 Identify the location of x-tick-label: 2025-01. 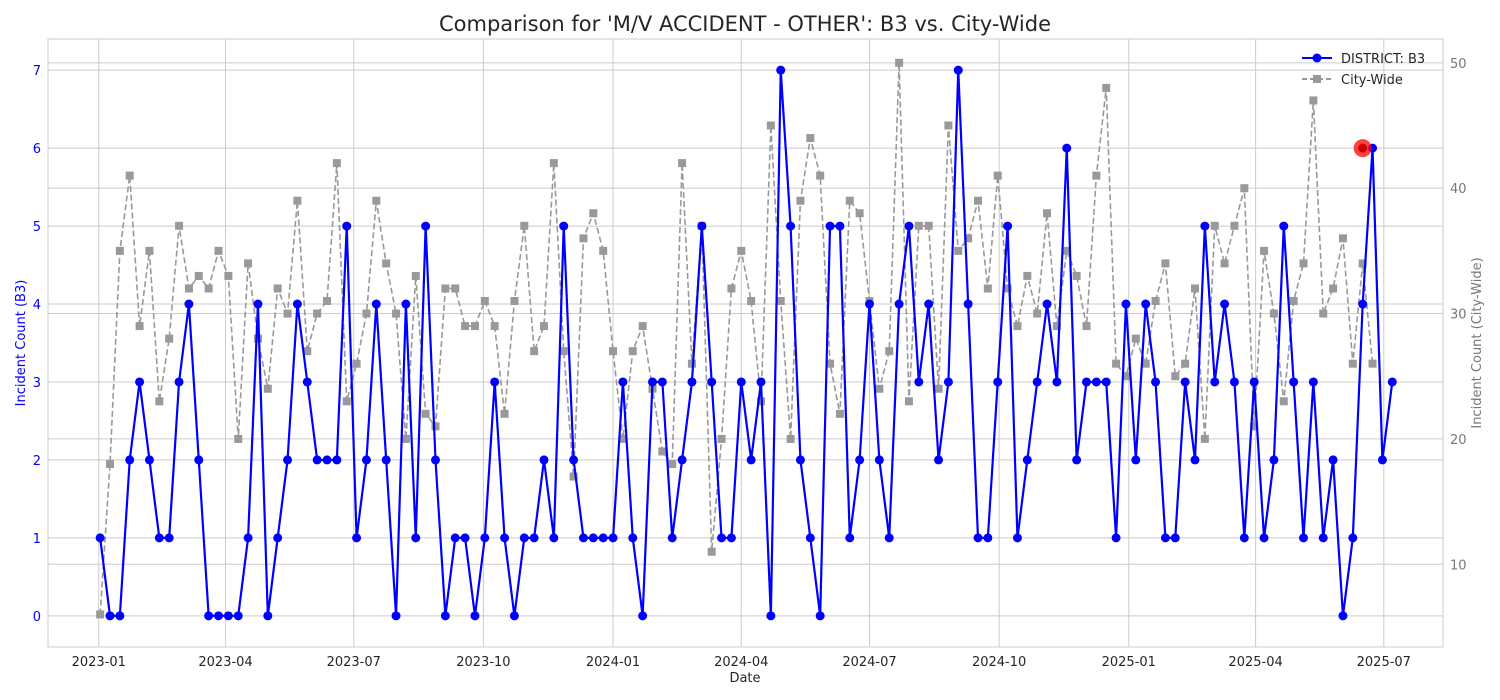
(1129, 662).